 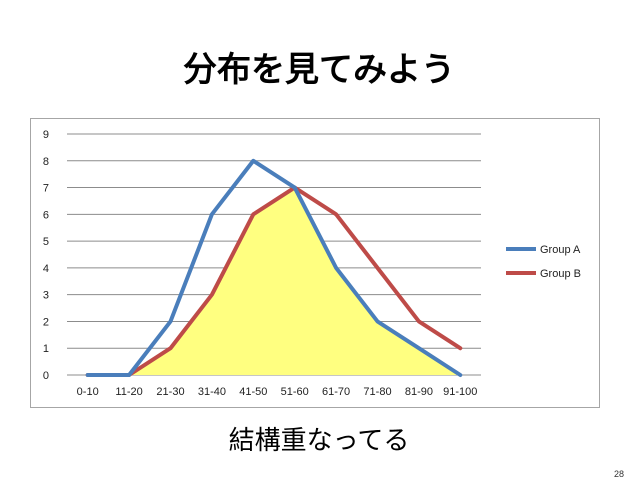 What do you see at coordinates (336, 392) in the screenshot?
I see `x-tick-label: 61-70` at bounding box center [336, 392].